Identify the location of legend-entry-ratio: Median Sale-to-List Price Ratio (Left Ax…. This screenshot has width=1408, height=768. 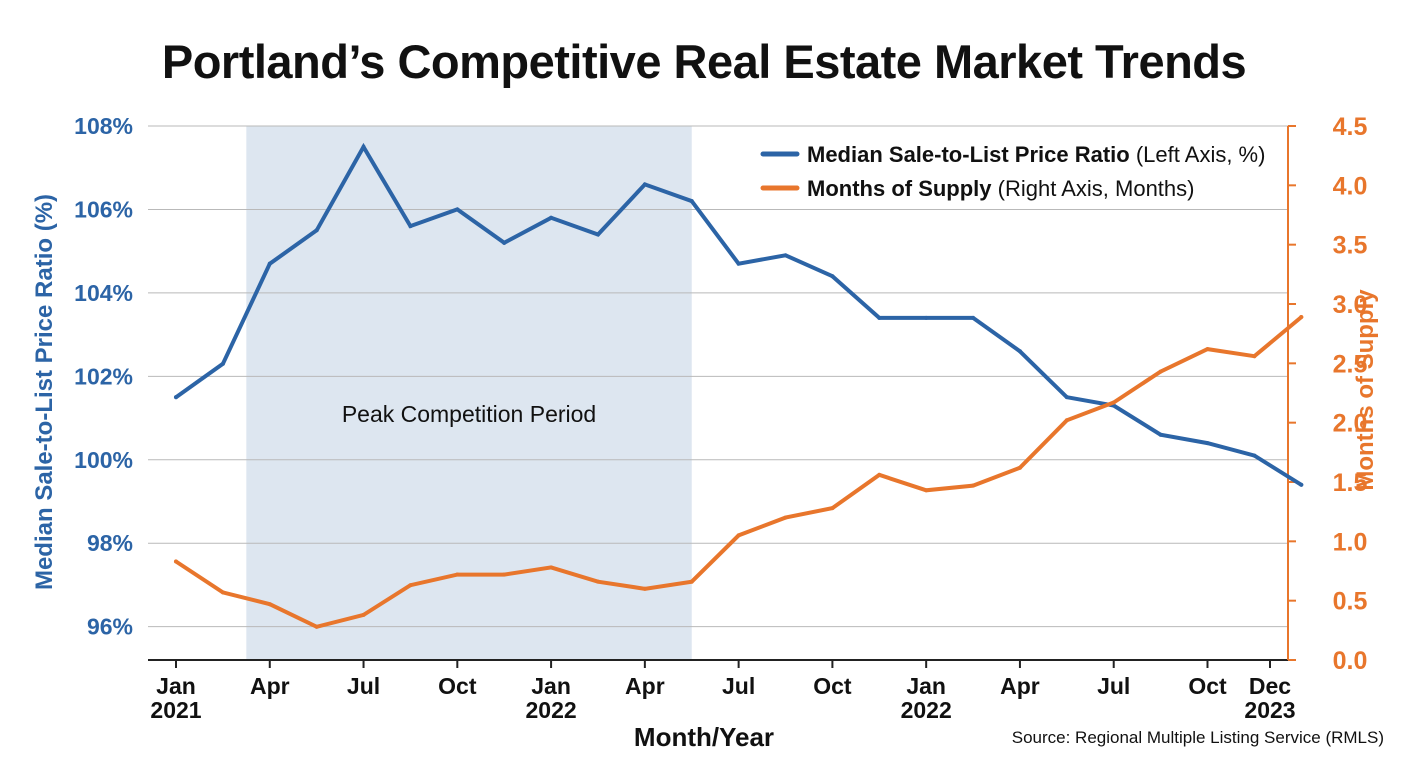
(1036, 154).